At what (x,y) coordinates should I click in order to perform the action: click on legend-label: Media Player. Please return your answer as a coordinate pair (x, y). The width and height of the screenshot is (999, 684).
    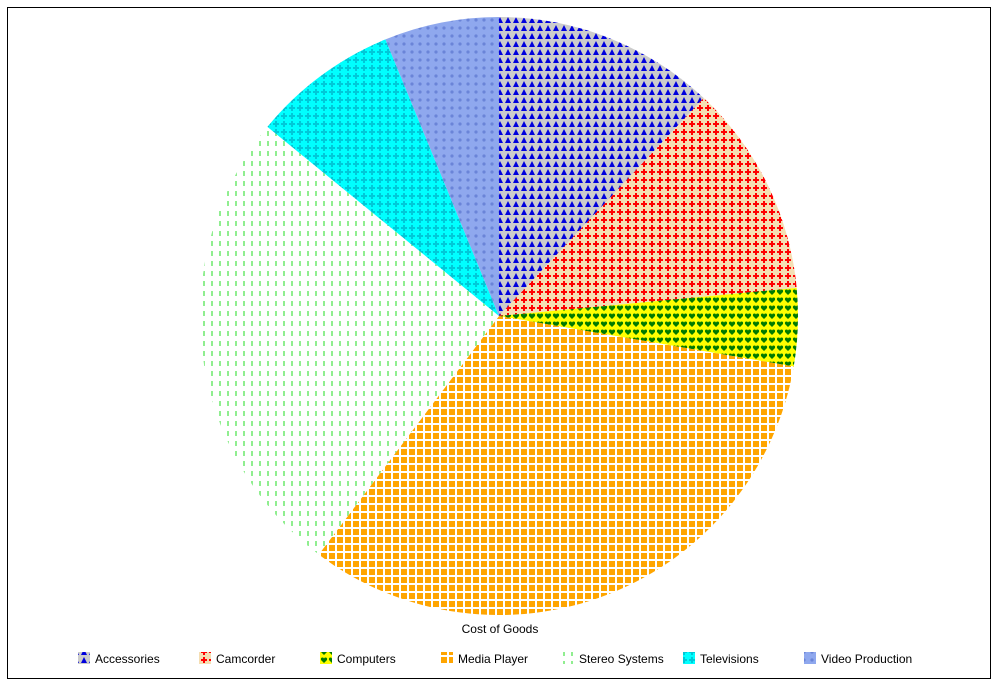
    Looking at the image, I should click on (493, 659).